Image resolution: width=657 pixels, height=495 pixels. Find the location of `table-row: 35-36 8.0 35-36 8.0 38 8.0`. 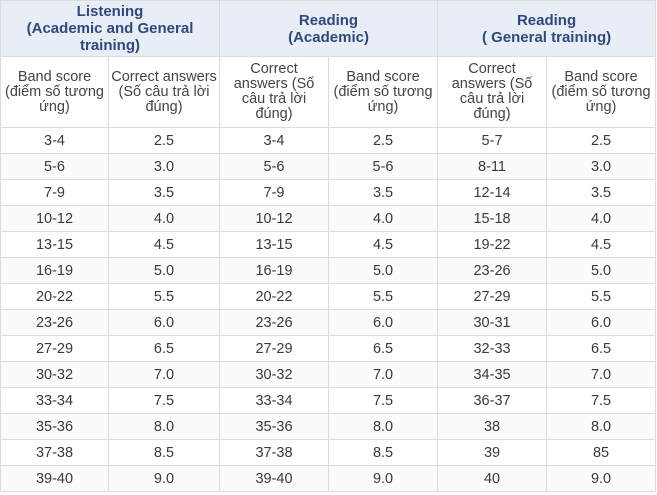

table-row: 35-36 8.0 35-36 8.0 38 8.0 is located at coordinates (328, 426).